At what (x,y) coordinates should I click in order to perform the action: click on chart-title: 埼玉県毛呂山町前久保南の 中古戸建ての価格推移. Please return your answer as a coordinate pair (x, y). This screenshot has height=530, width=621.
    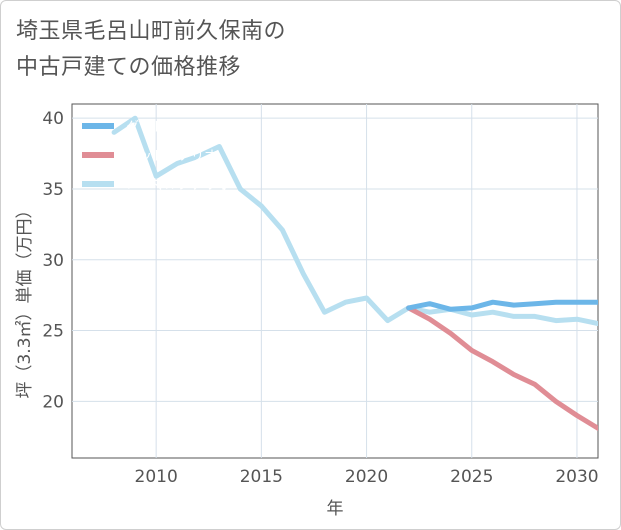
    Looking at the image, I should click on (316, 50).